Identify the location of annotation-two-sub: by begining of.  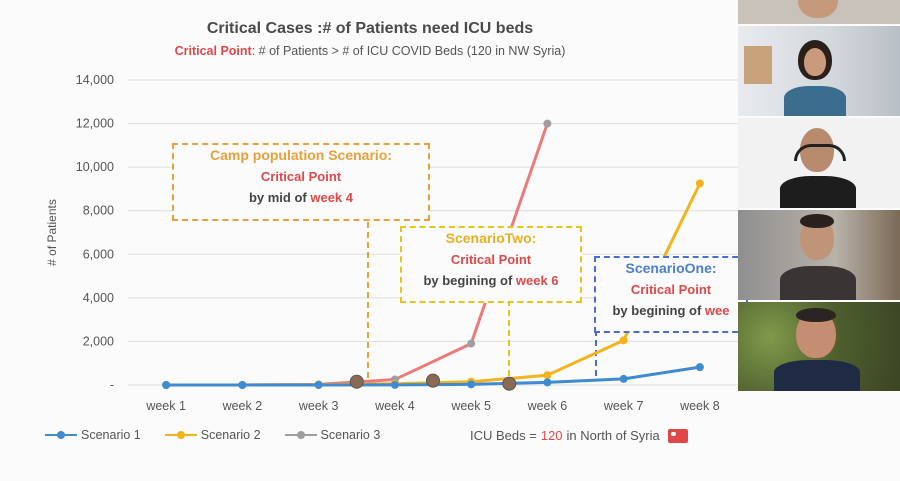
(469, 280).